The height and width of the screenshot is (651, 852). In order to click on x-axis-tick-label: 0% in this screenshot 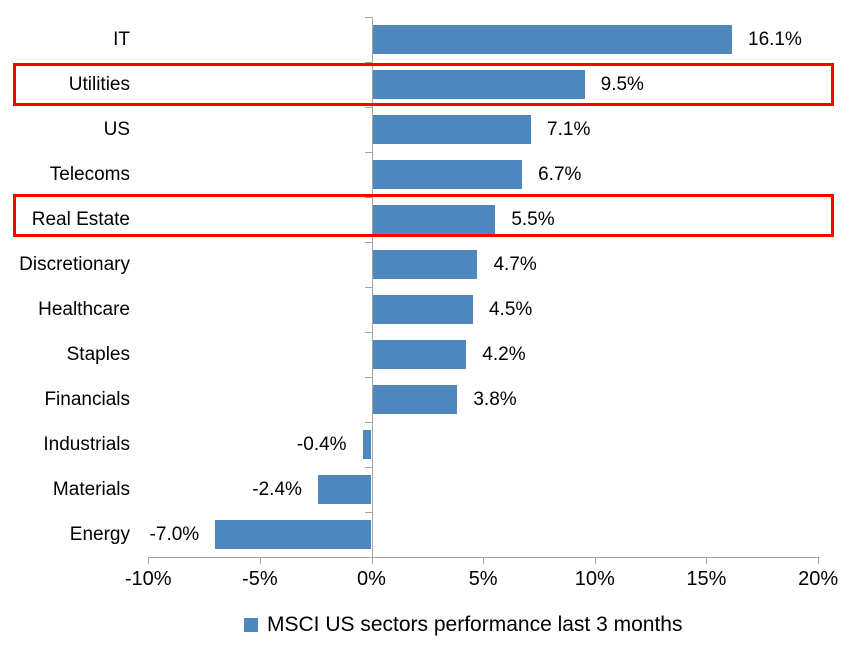, I will do `click(371, 579)`.